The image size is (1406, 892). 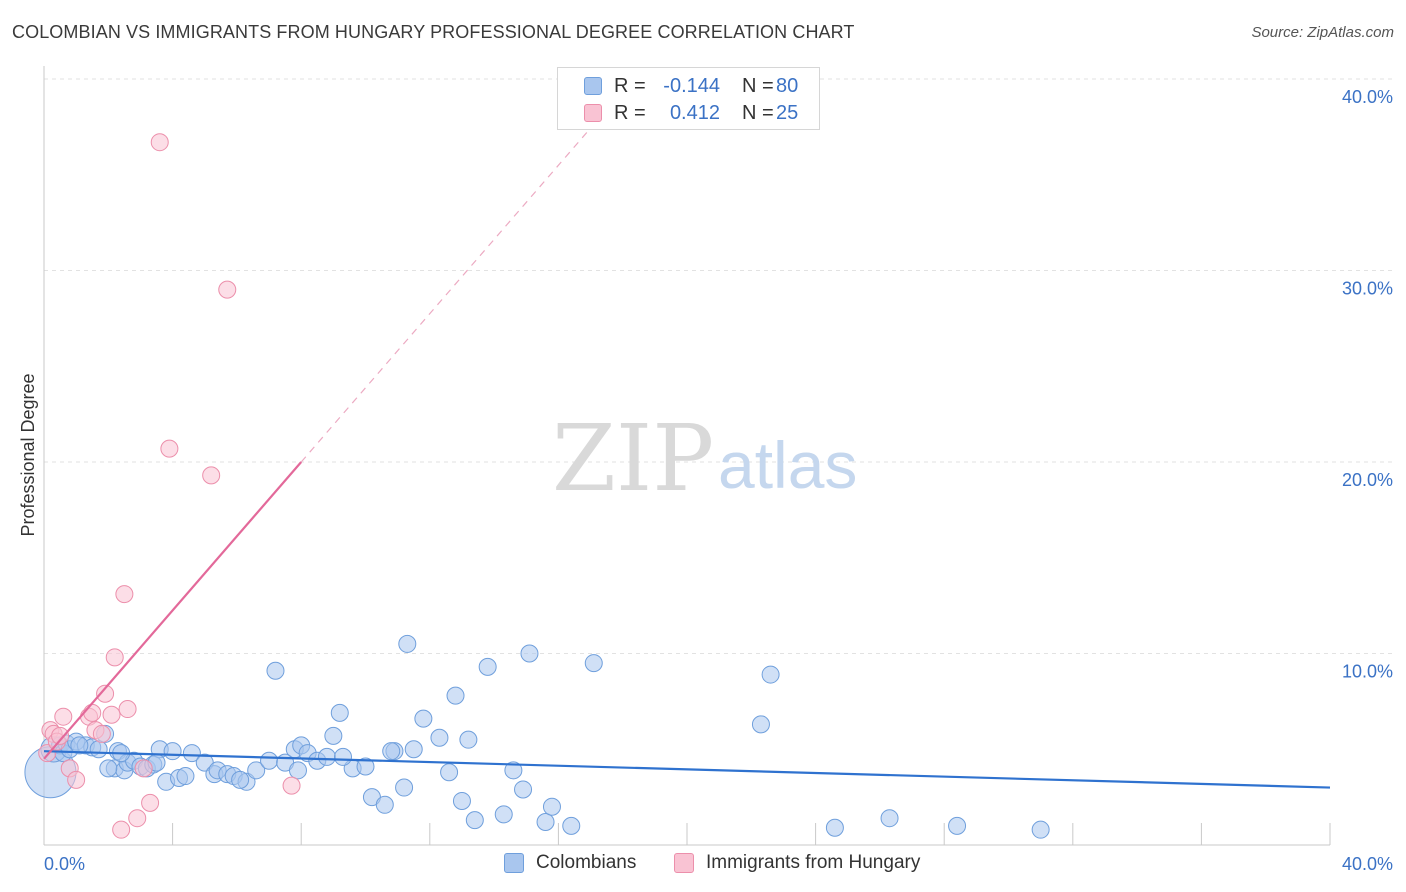 What do you see at coordinates (1367, 480) in the screenshot?
I see `y-tick-label: 20.0%` at bounding box center [1367, 480].